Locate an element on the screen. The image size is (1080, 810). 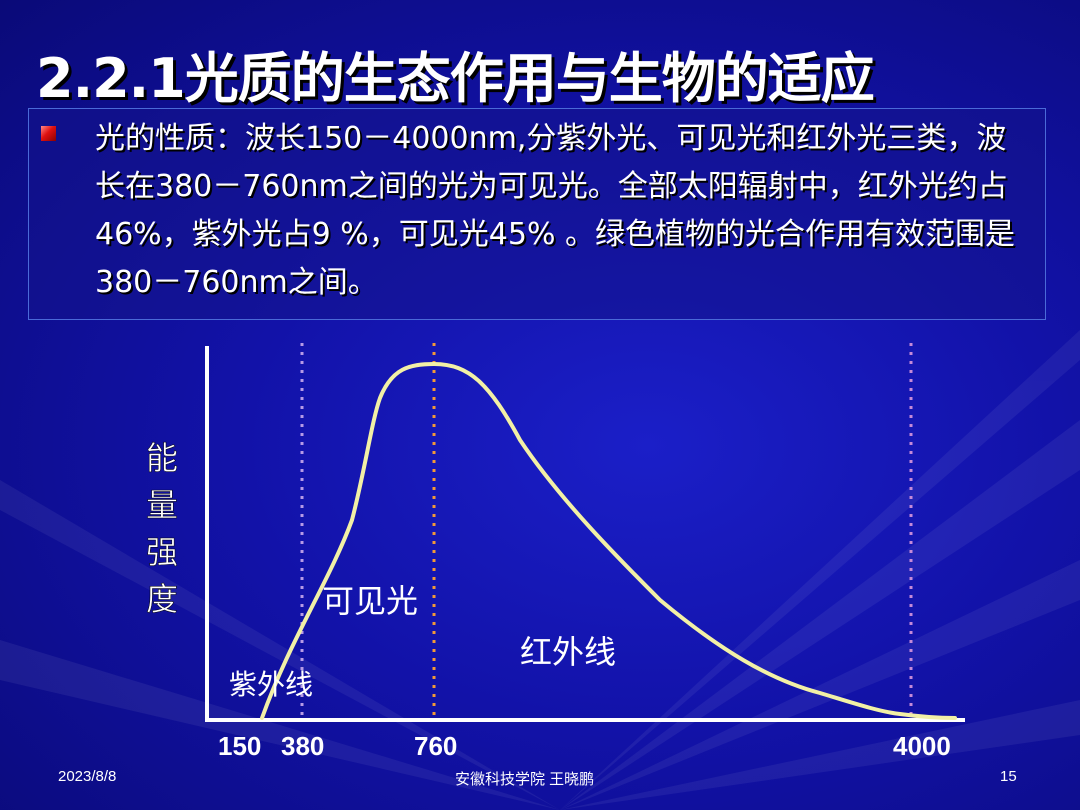
label-ultraviolet: 紫外线 is located at coordinates (271, 684).